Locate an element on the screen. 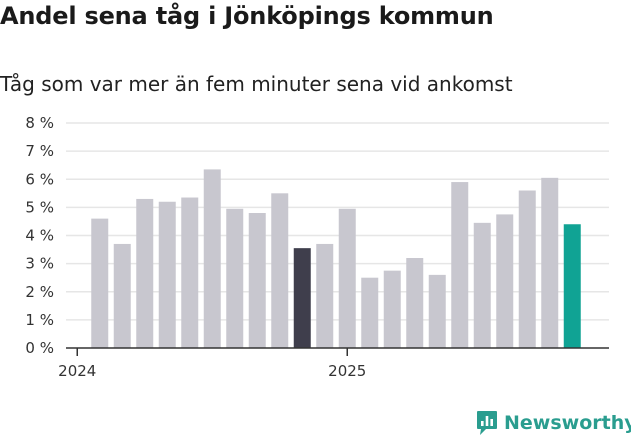 This screenshot has height=439, width=631. newsworthy-chart-bubble-icon is located at coordinates (487, 423).